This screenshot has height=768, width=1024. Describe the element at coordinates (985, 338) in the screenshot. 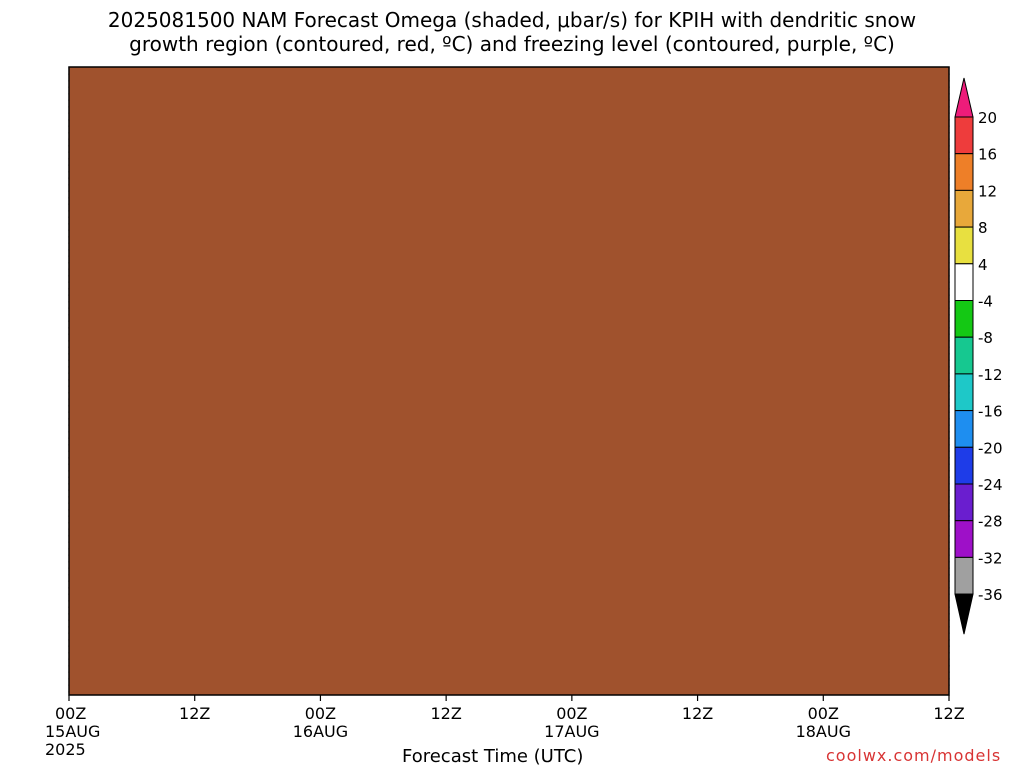

I see `colorbar-label: -8` at that location.